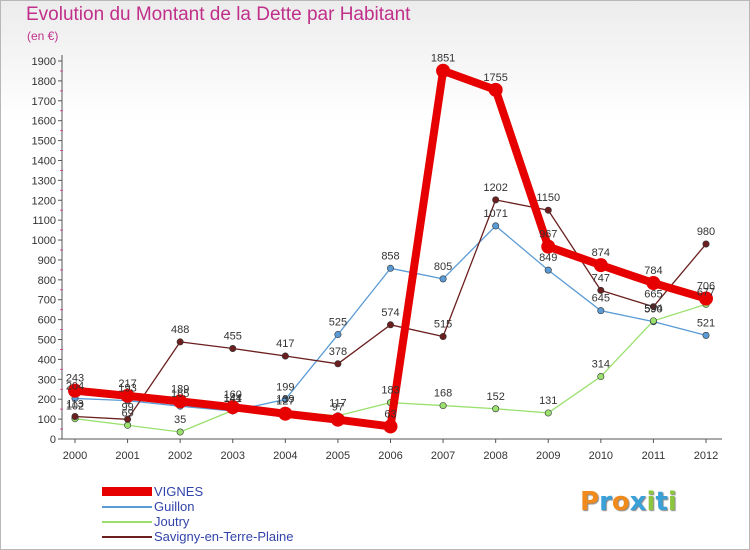  I want to click on x-tick-label: 2000, so click(75, 456).